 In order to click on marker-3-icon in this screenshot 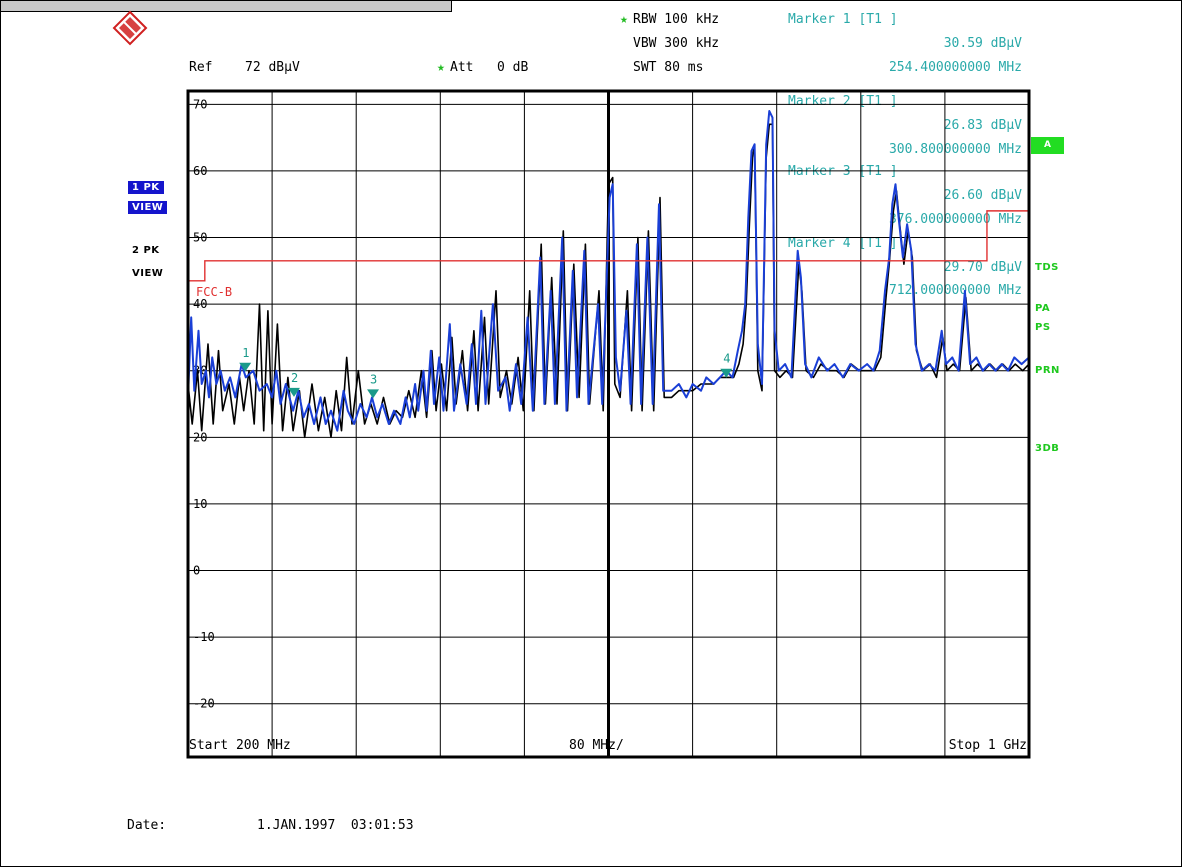, I will do `click(373, 394)`.